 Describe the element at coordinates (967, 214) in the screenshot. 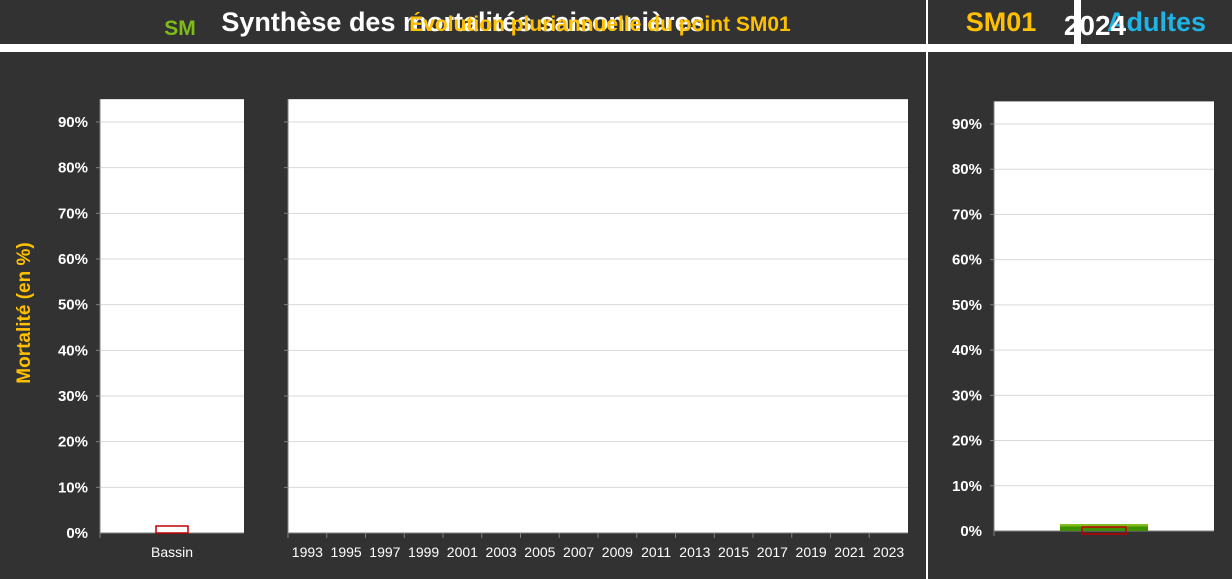

I see `year-y-tick-label: 70%` at that location.